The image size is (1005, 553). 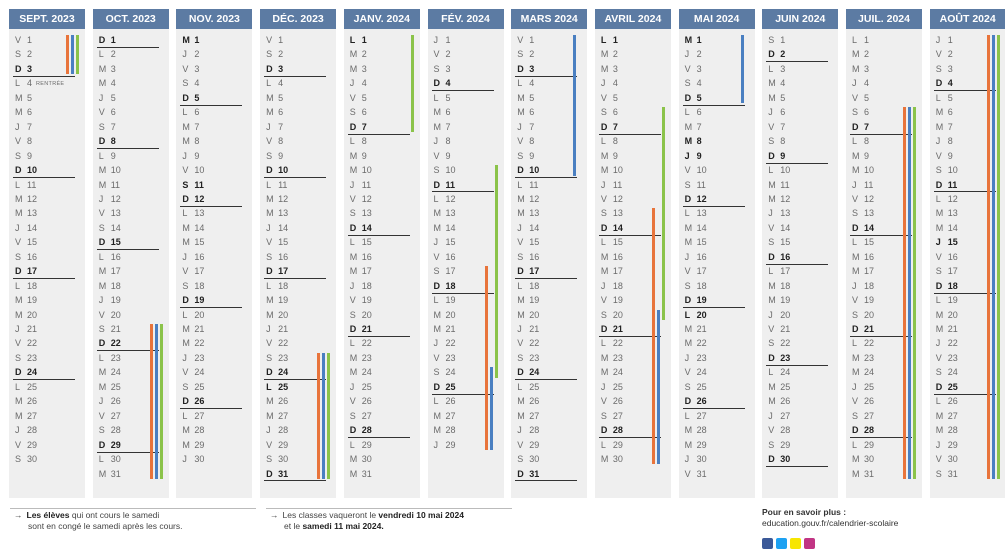 I want to click on day-number: 10, so click(x=952, y=170).